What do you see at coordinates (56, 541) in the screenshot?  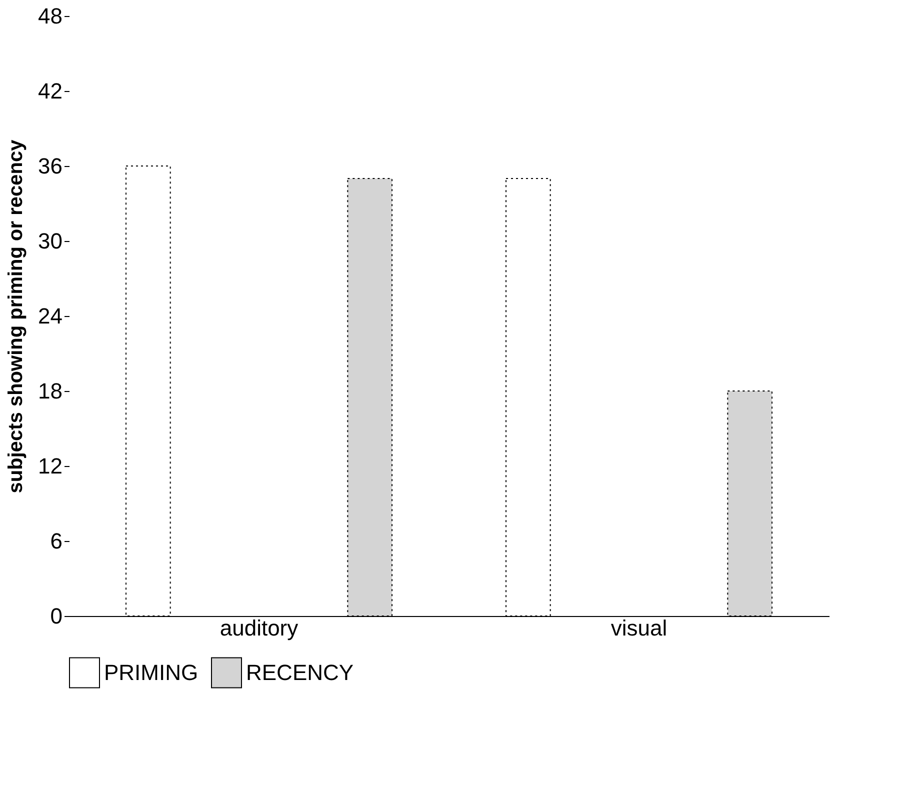 I see `y-tick-label: 6` at bounding box center [56, 541].